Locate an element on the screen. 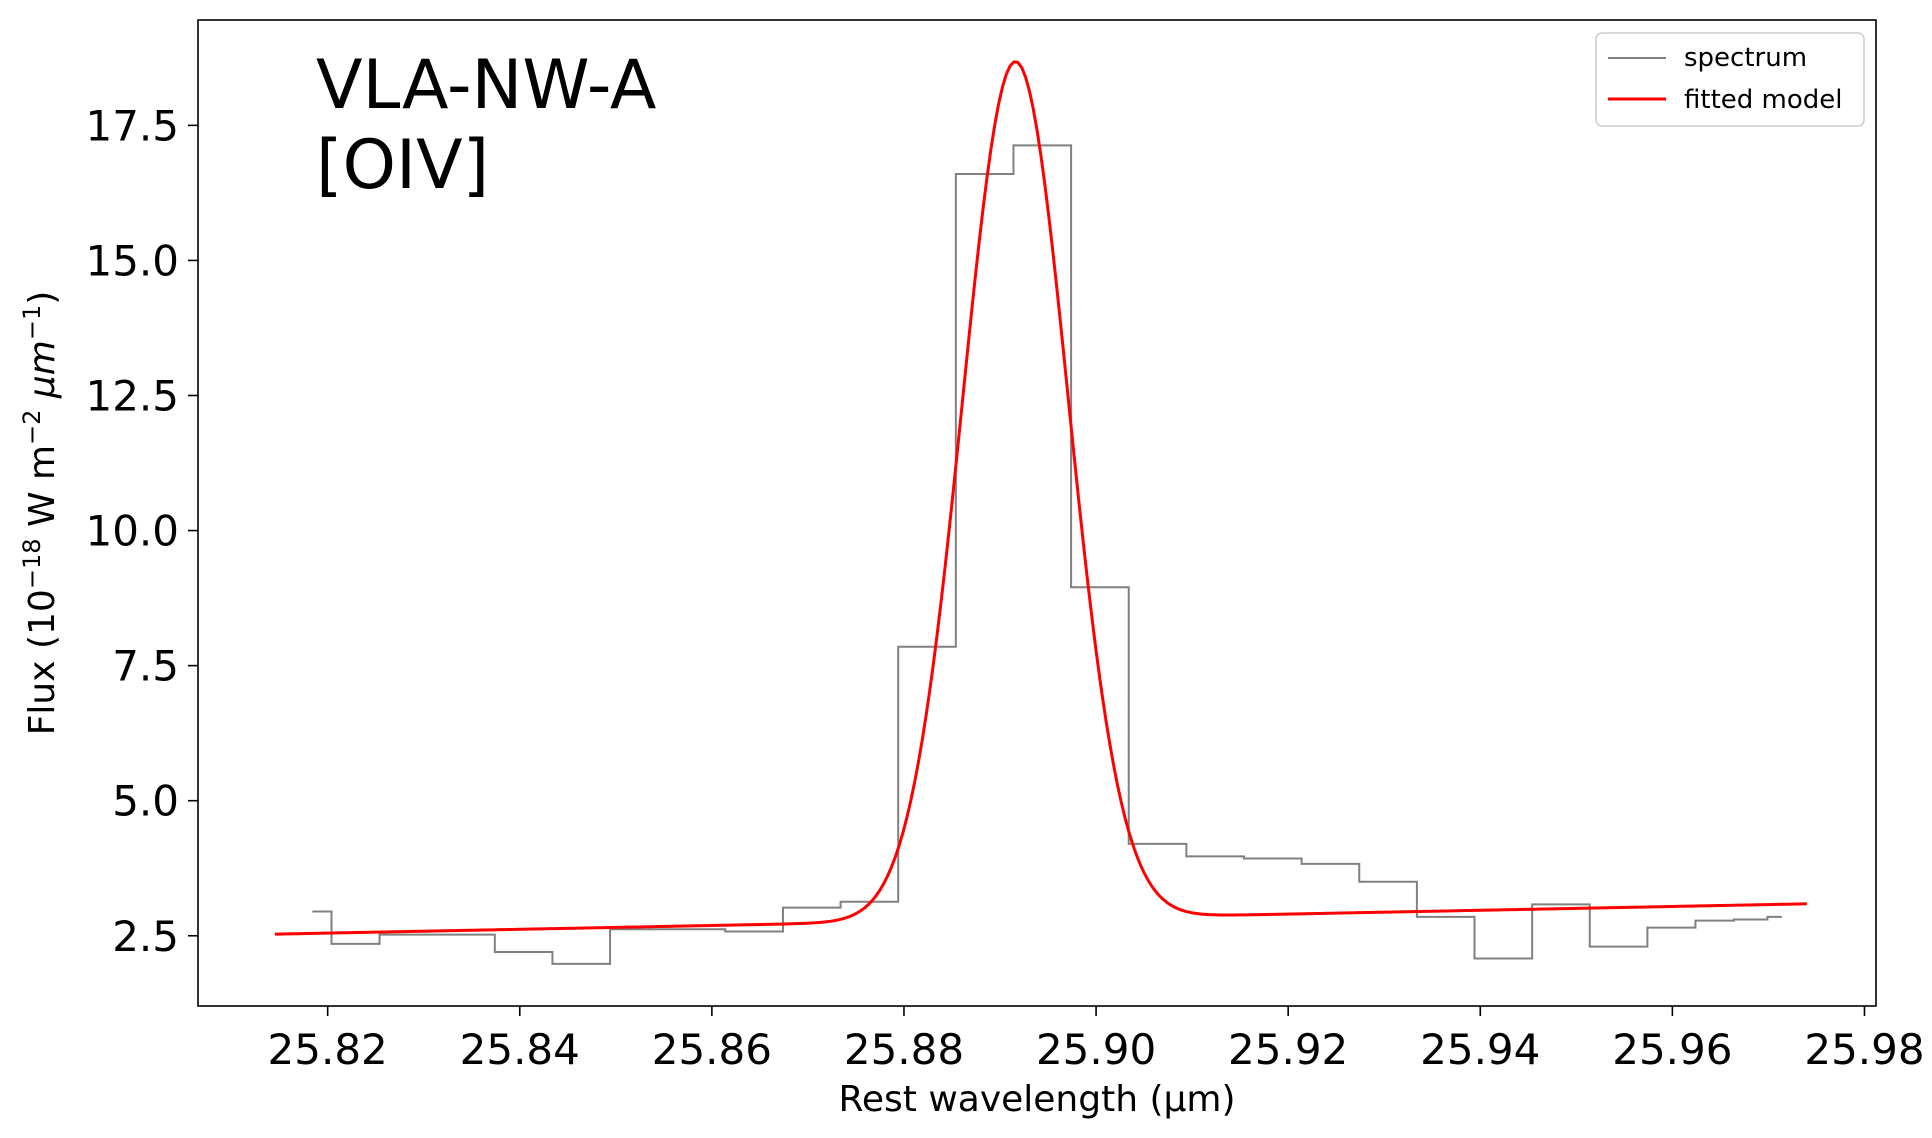  legend-box is located at coordinates (1730, 79).